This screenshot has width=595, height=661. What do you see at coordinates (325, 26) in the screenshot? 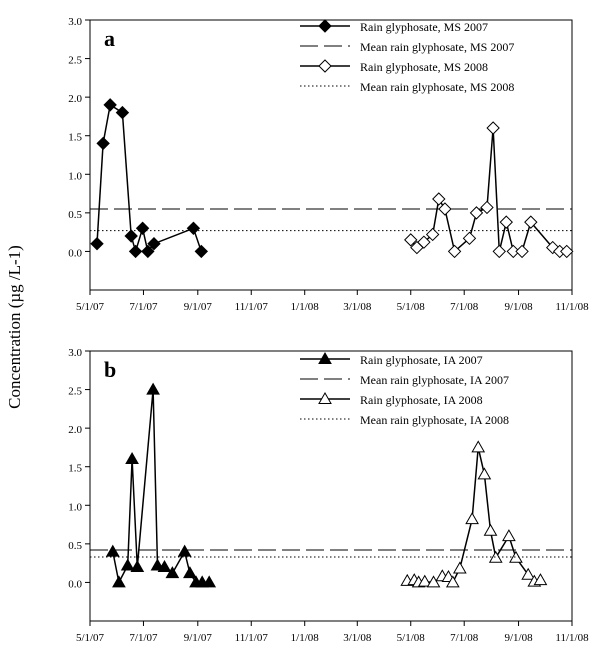
I see `panel-a-series-1-legend-marker` at bounding box center [325, 26].